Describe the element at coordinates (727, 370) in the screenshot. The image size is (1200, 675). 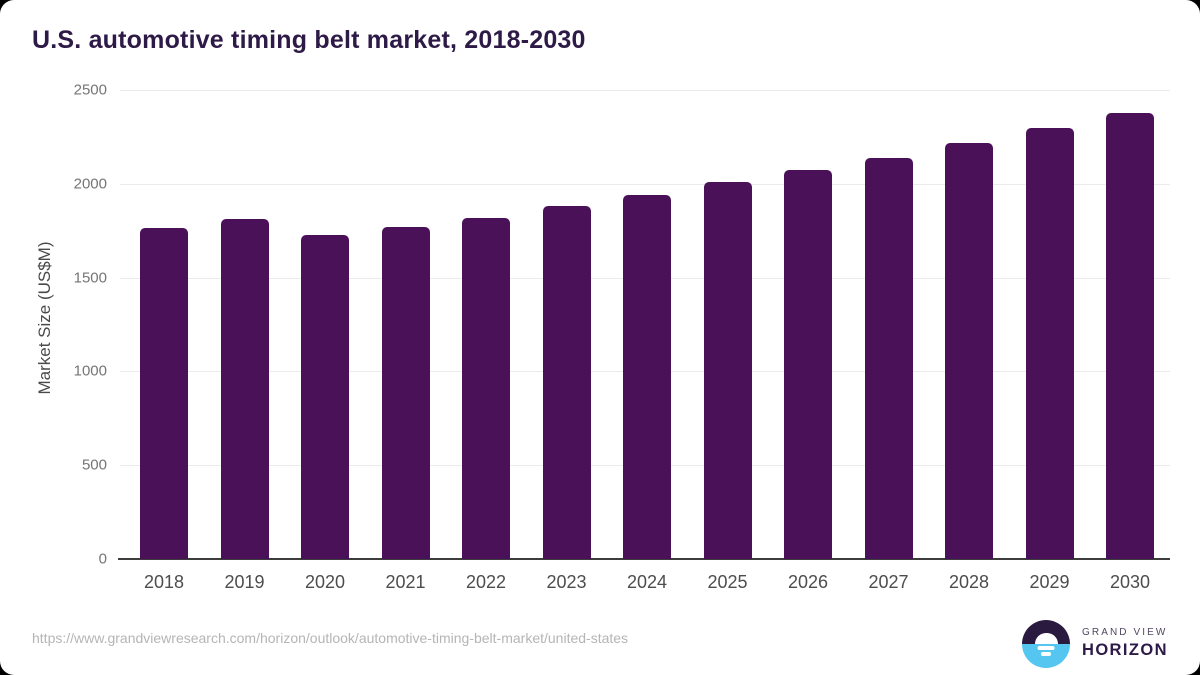
I see `bar-2025` at that location.